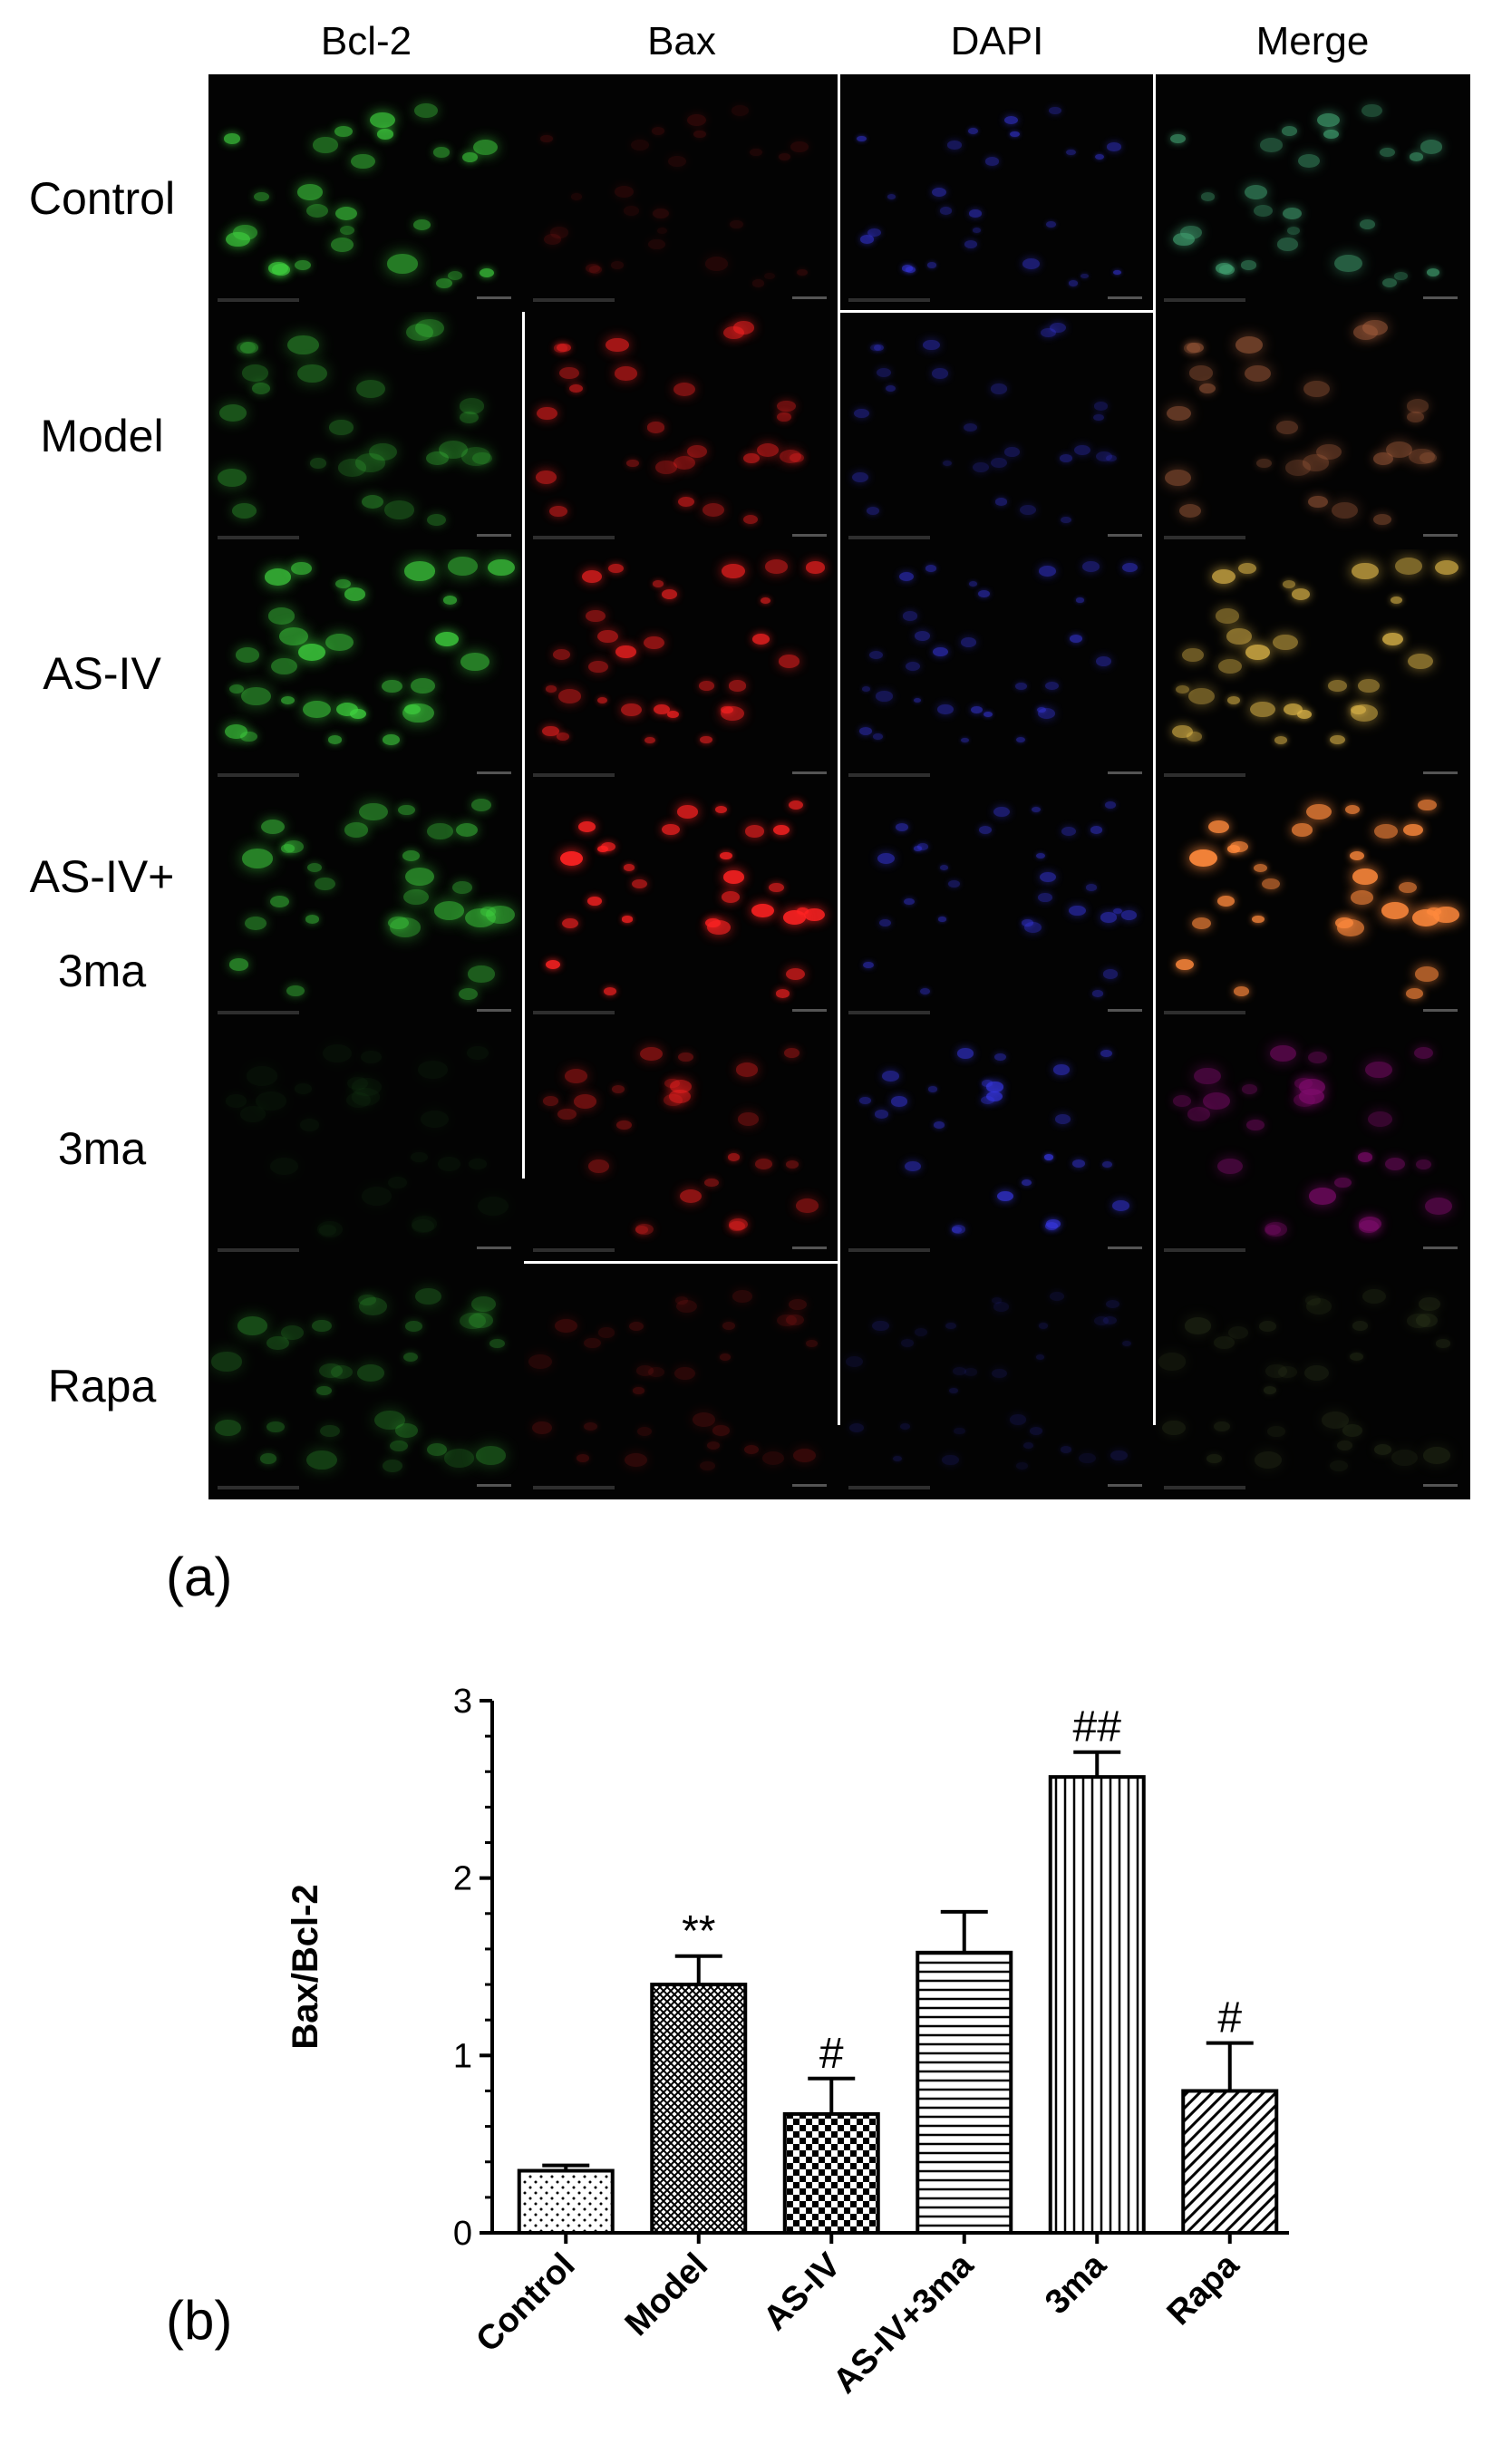 This screenshot has height=2464, width=1502. I want to click on panel-a-tag: (a), so click(199, 1577).